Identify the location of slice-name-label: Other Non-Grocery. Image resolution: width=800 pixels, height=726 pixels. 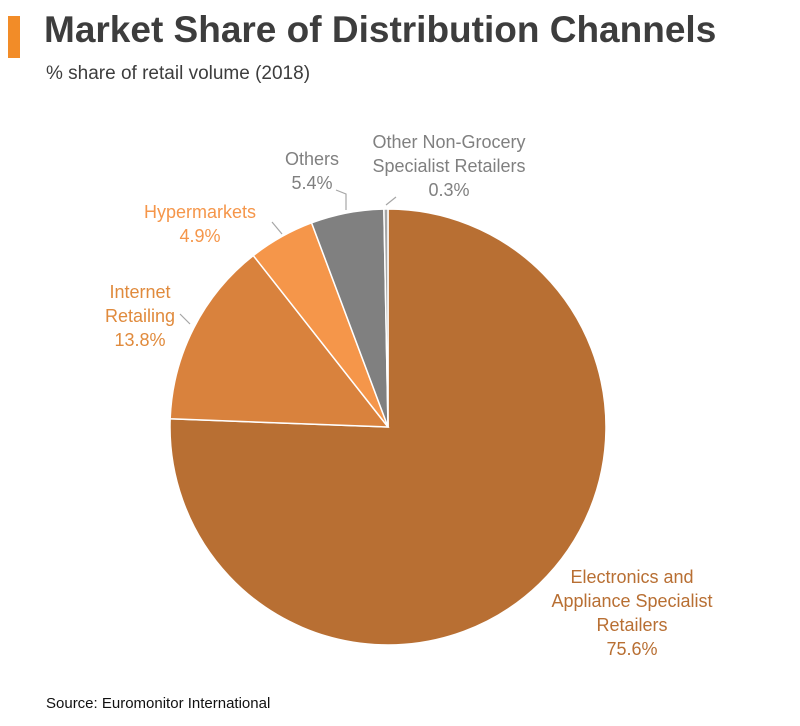
(448, 142).